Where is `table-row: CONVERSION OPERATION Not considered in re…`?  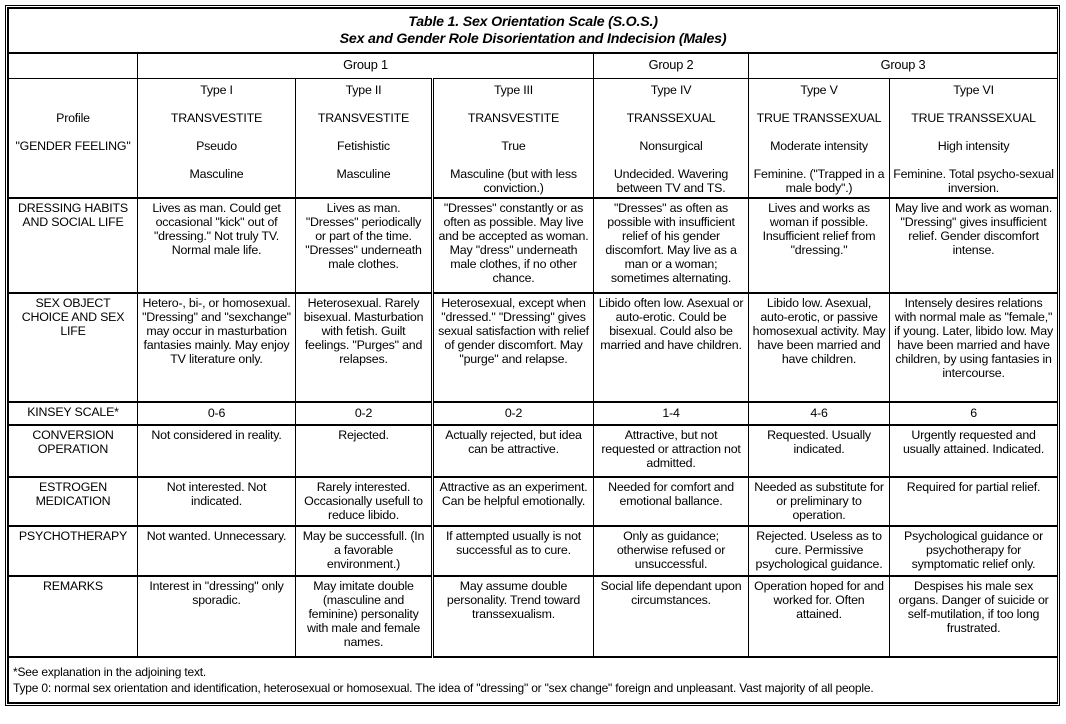
table-row: CONVERSION OPERATION Not considered in re… is located at coordinates (533, 450).